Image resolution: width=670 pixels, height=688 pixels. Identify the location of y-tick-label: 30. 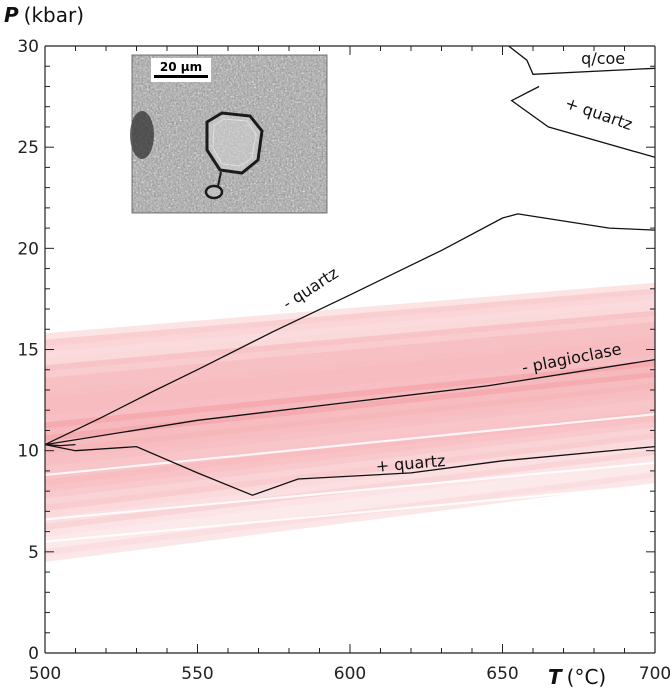
(28, 47).